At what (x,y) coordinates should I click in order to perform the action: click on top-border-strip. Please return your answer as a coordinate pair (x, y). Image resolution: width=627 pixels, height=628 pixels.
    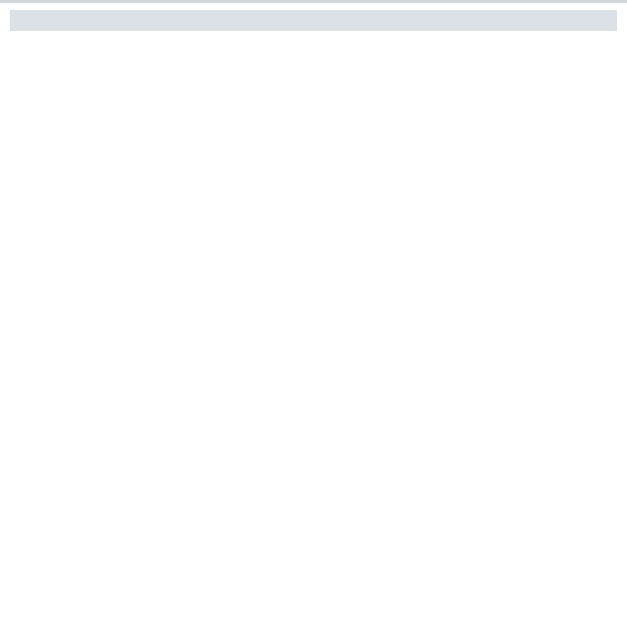
    Looking at the image, I should click on (313, 1).